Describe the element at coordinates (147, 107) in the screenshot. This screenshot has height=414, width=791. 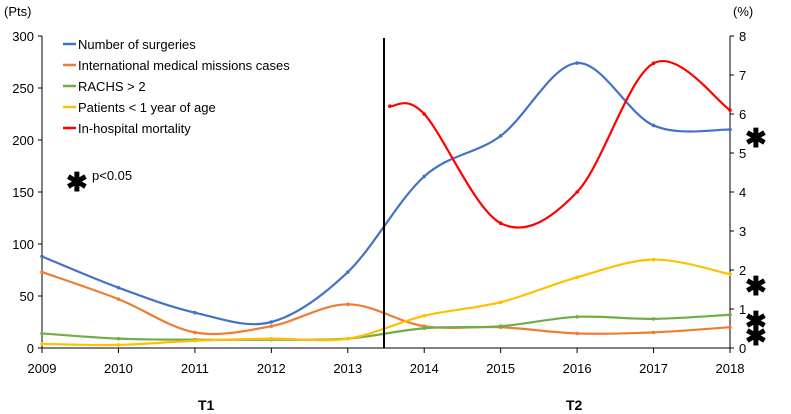
I see `legend-label: Patients < 1 year of age` at that location.